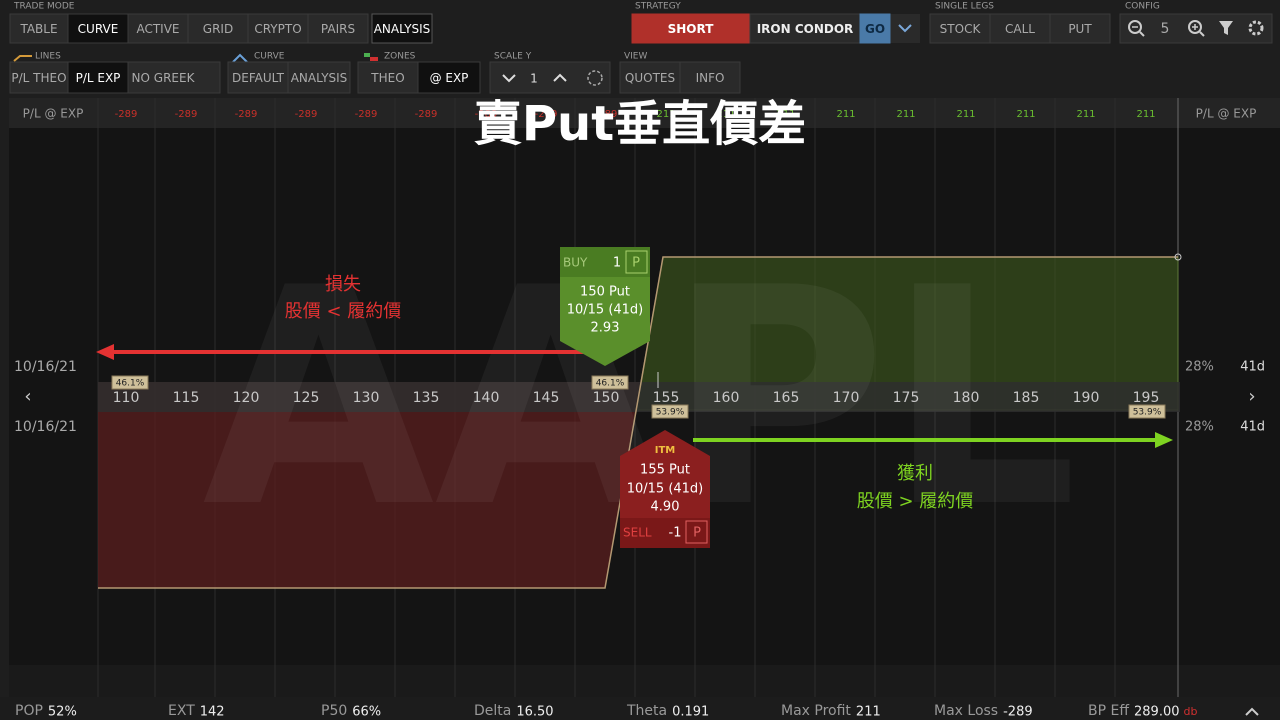 This screenshot has height=720, width=1280. I want to click on zones-icon-red, so click(374, 59).